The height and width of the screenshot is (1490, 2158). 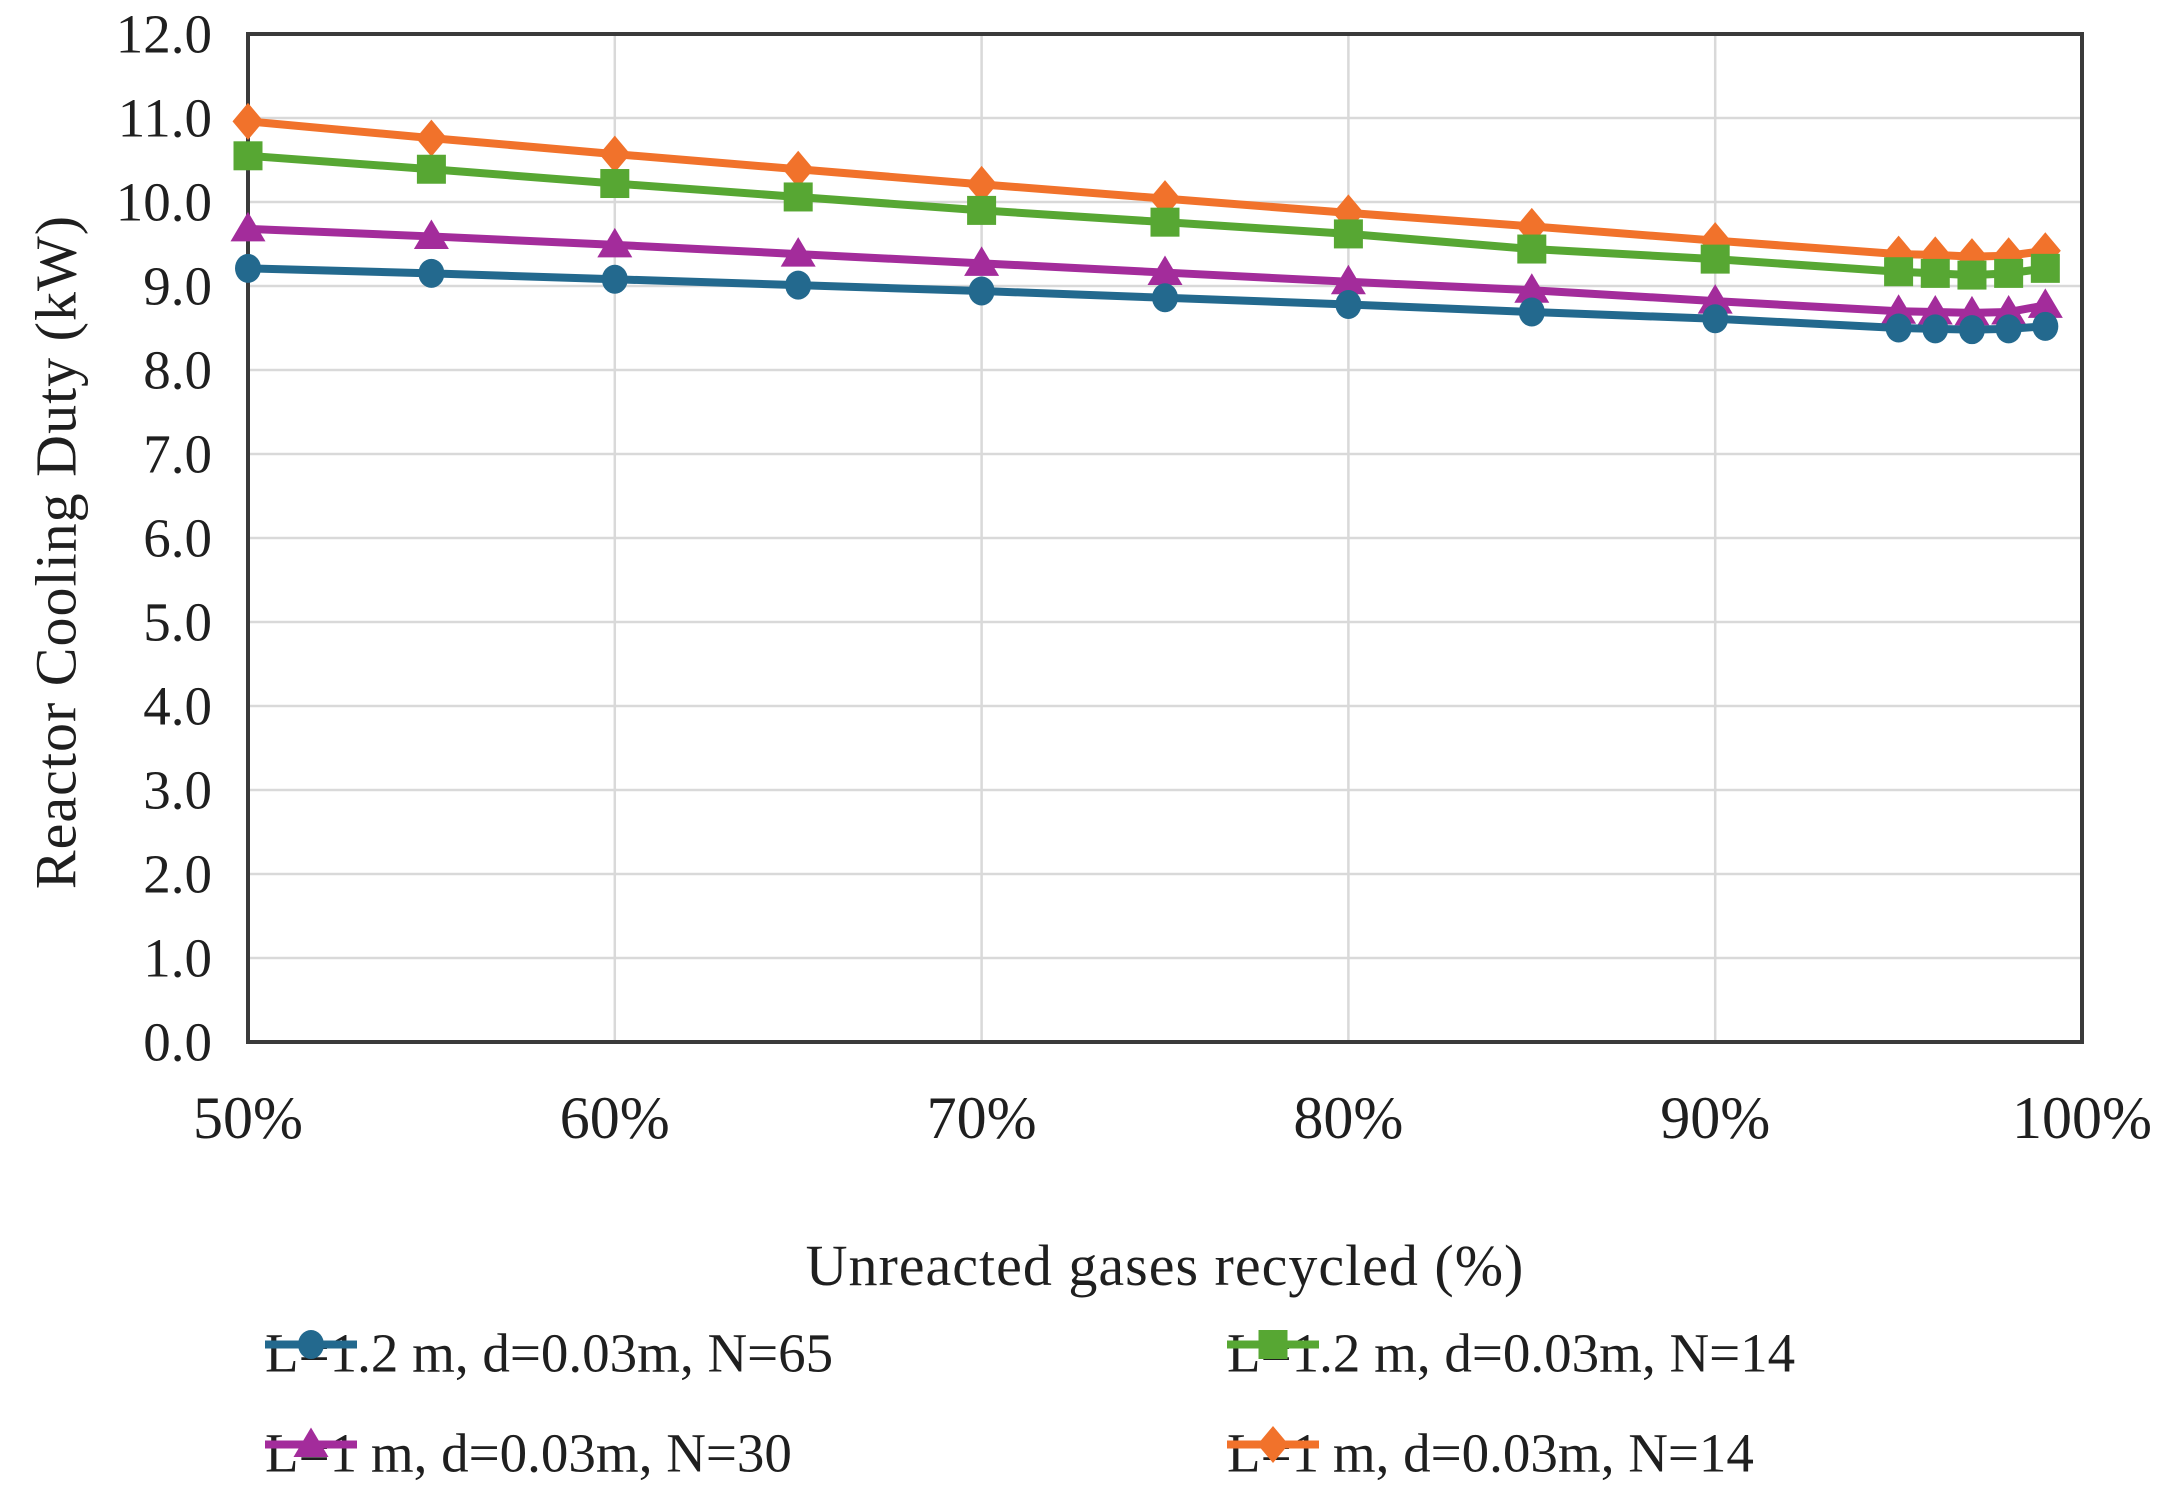 What do you see at coordinates (248, 1118) in the screenshot?
I see `x-tick-label: 50%` at bounding box center [248, 1118].